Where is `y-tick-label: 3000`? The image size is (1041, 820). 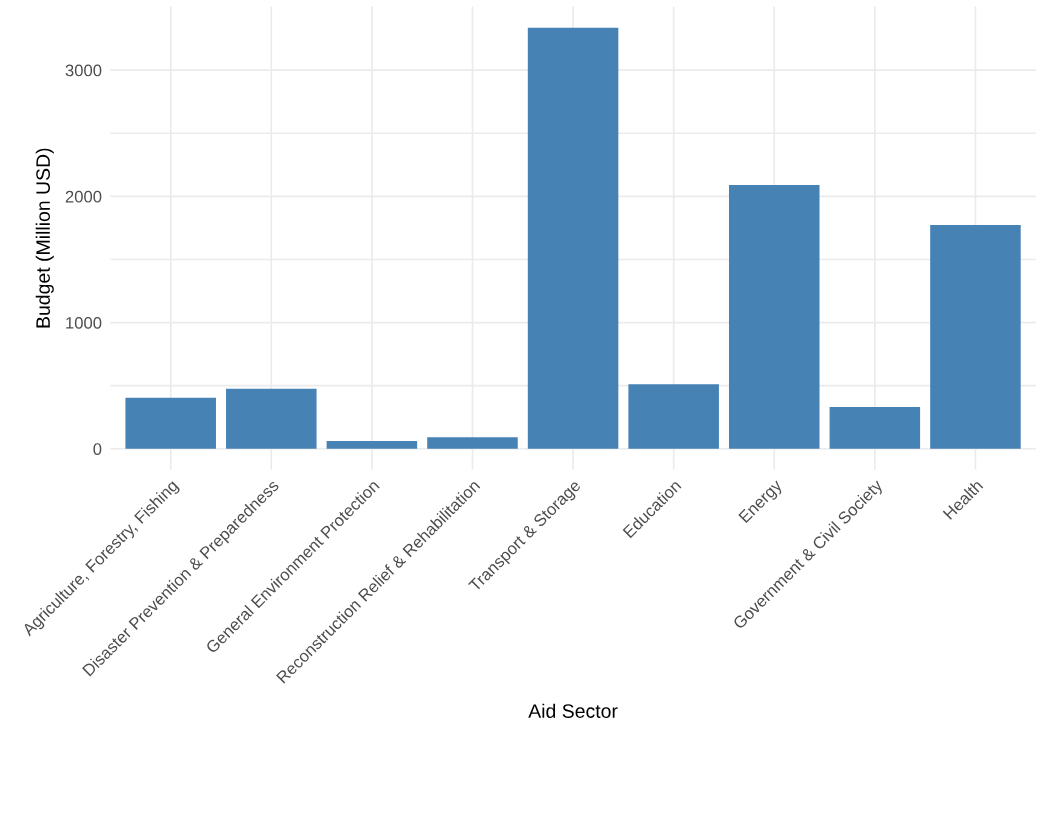 y-tick-label: 3000 is located at coordinates (83, 70).